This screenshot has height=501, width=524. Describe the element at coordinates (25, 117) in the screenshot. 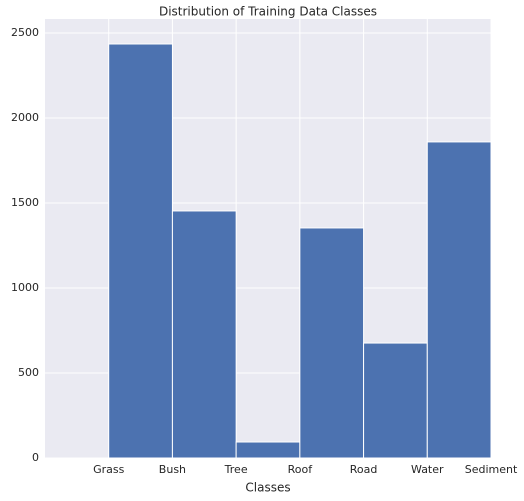

I see `y-tick-label: 2000` at that location.